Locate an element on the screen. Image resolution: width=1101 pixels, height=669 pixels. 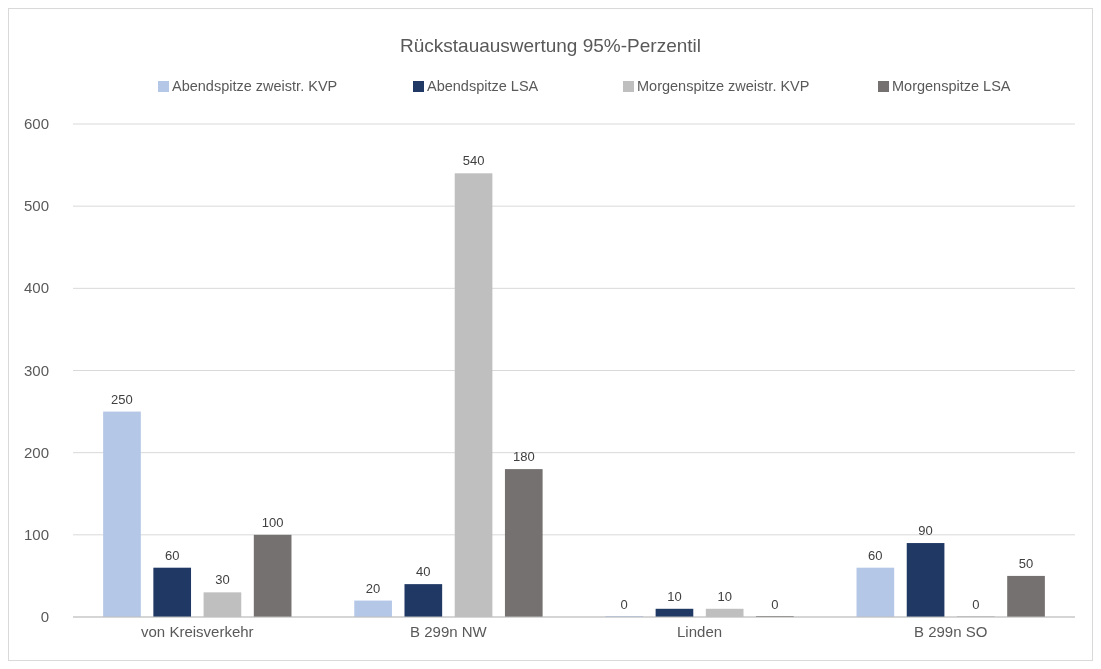
data-label: 180 is located at coordinates (523, 457).